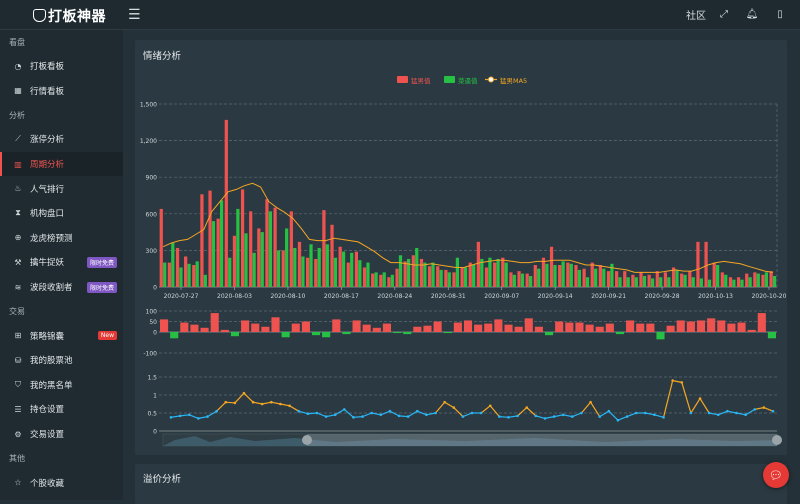  I want to click on sidebar-item: ☆ 个股收藏, so click(61, 482).